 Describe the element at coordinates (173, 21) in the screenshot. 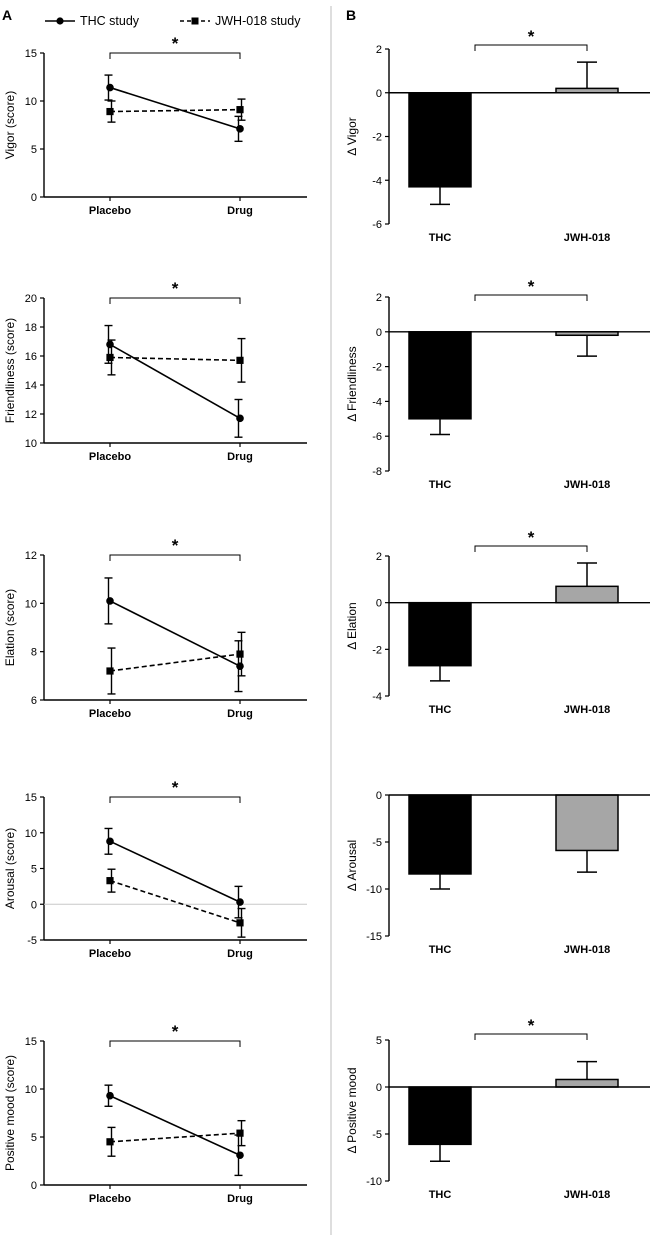

I see `legend: THC study JWH-018 study` at that location.